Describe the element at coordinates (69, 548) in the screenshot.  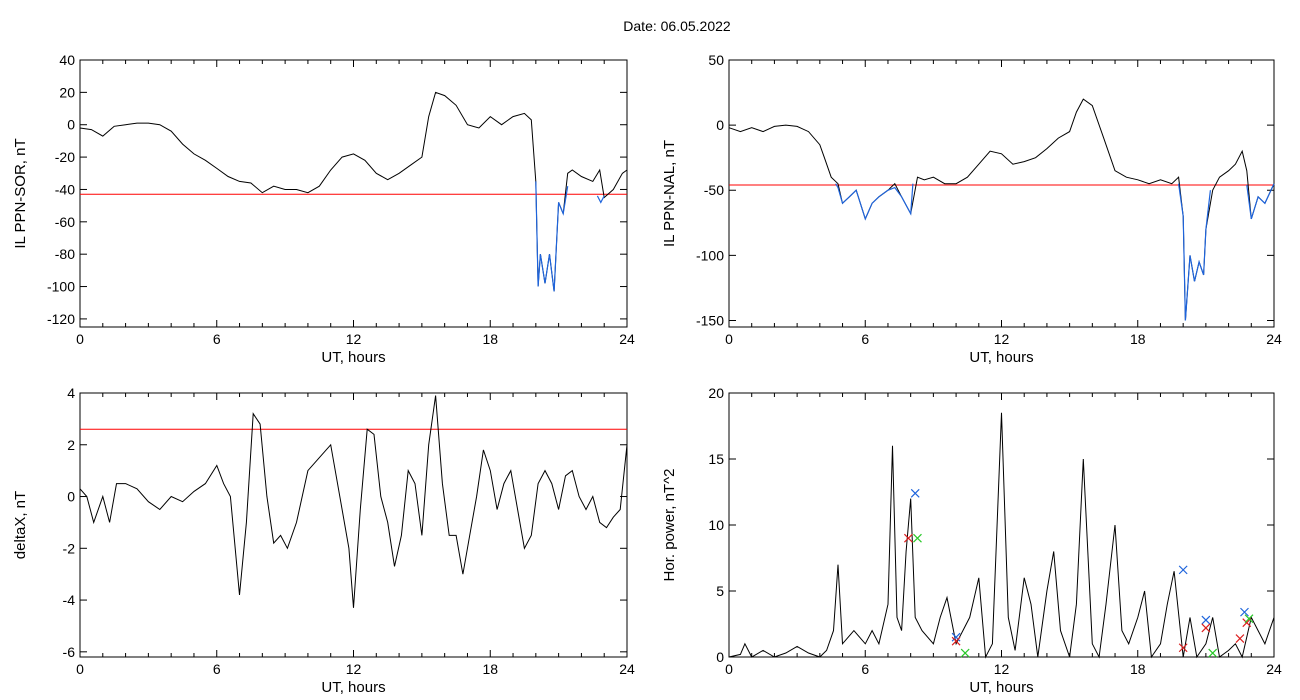
I see `y-tick-label: -2` at that location.